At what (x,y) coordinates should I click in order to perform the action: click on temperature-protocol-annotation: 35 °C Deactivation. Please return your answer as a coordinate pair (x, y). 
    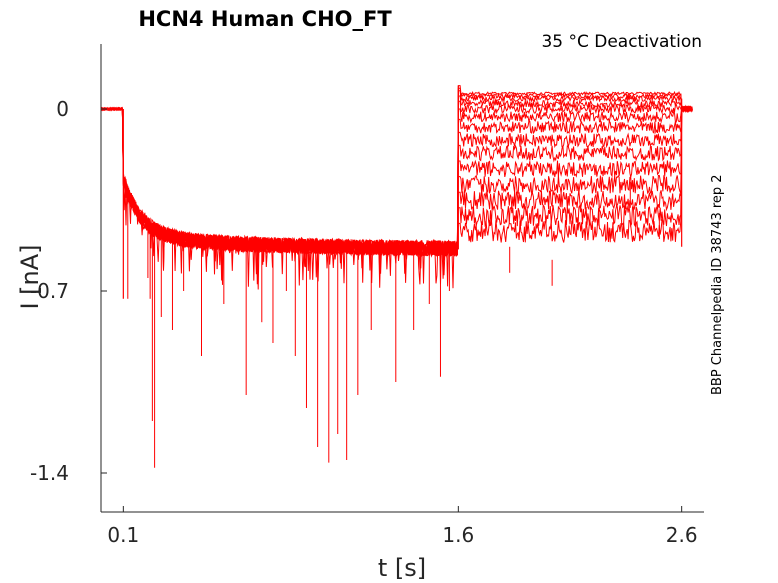
    Looking at the image, I should click on (621, 42).